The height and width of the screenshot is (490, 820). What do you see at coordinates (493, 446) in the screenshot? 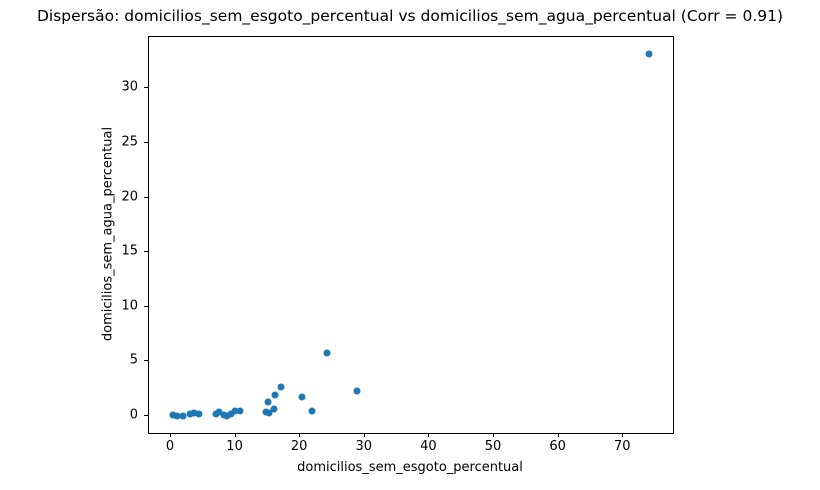
I see `x-tick-label: 50` at bounding box center [493, 446].